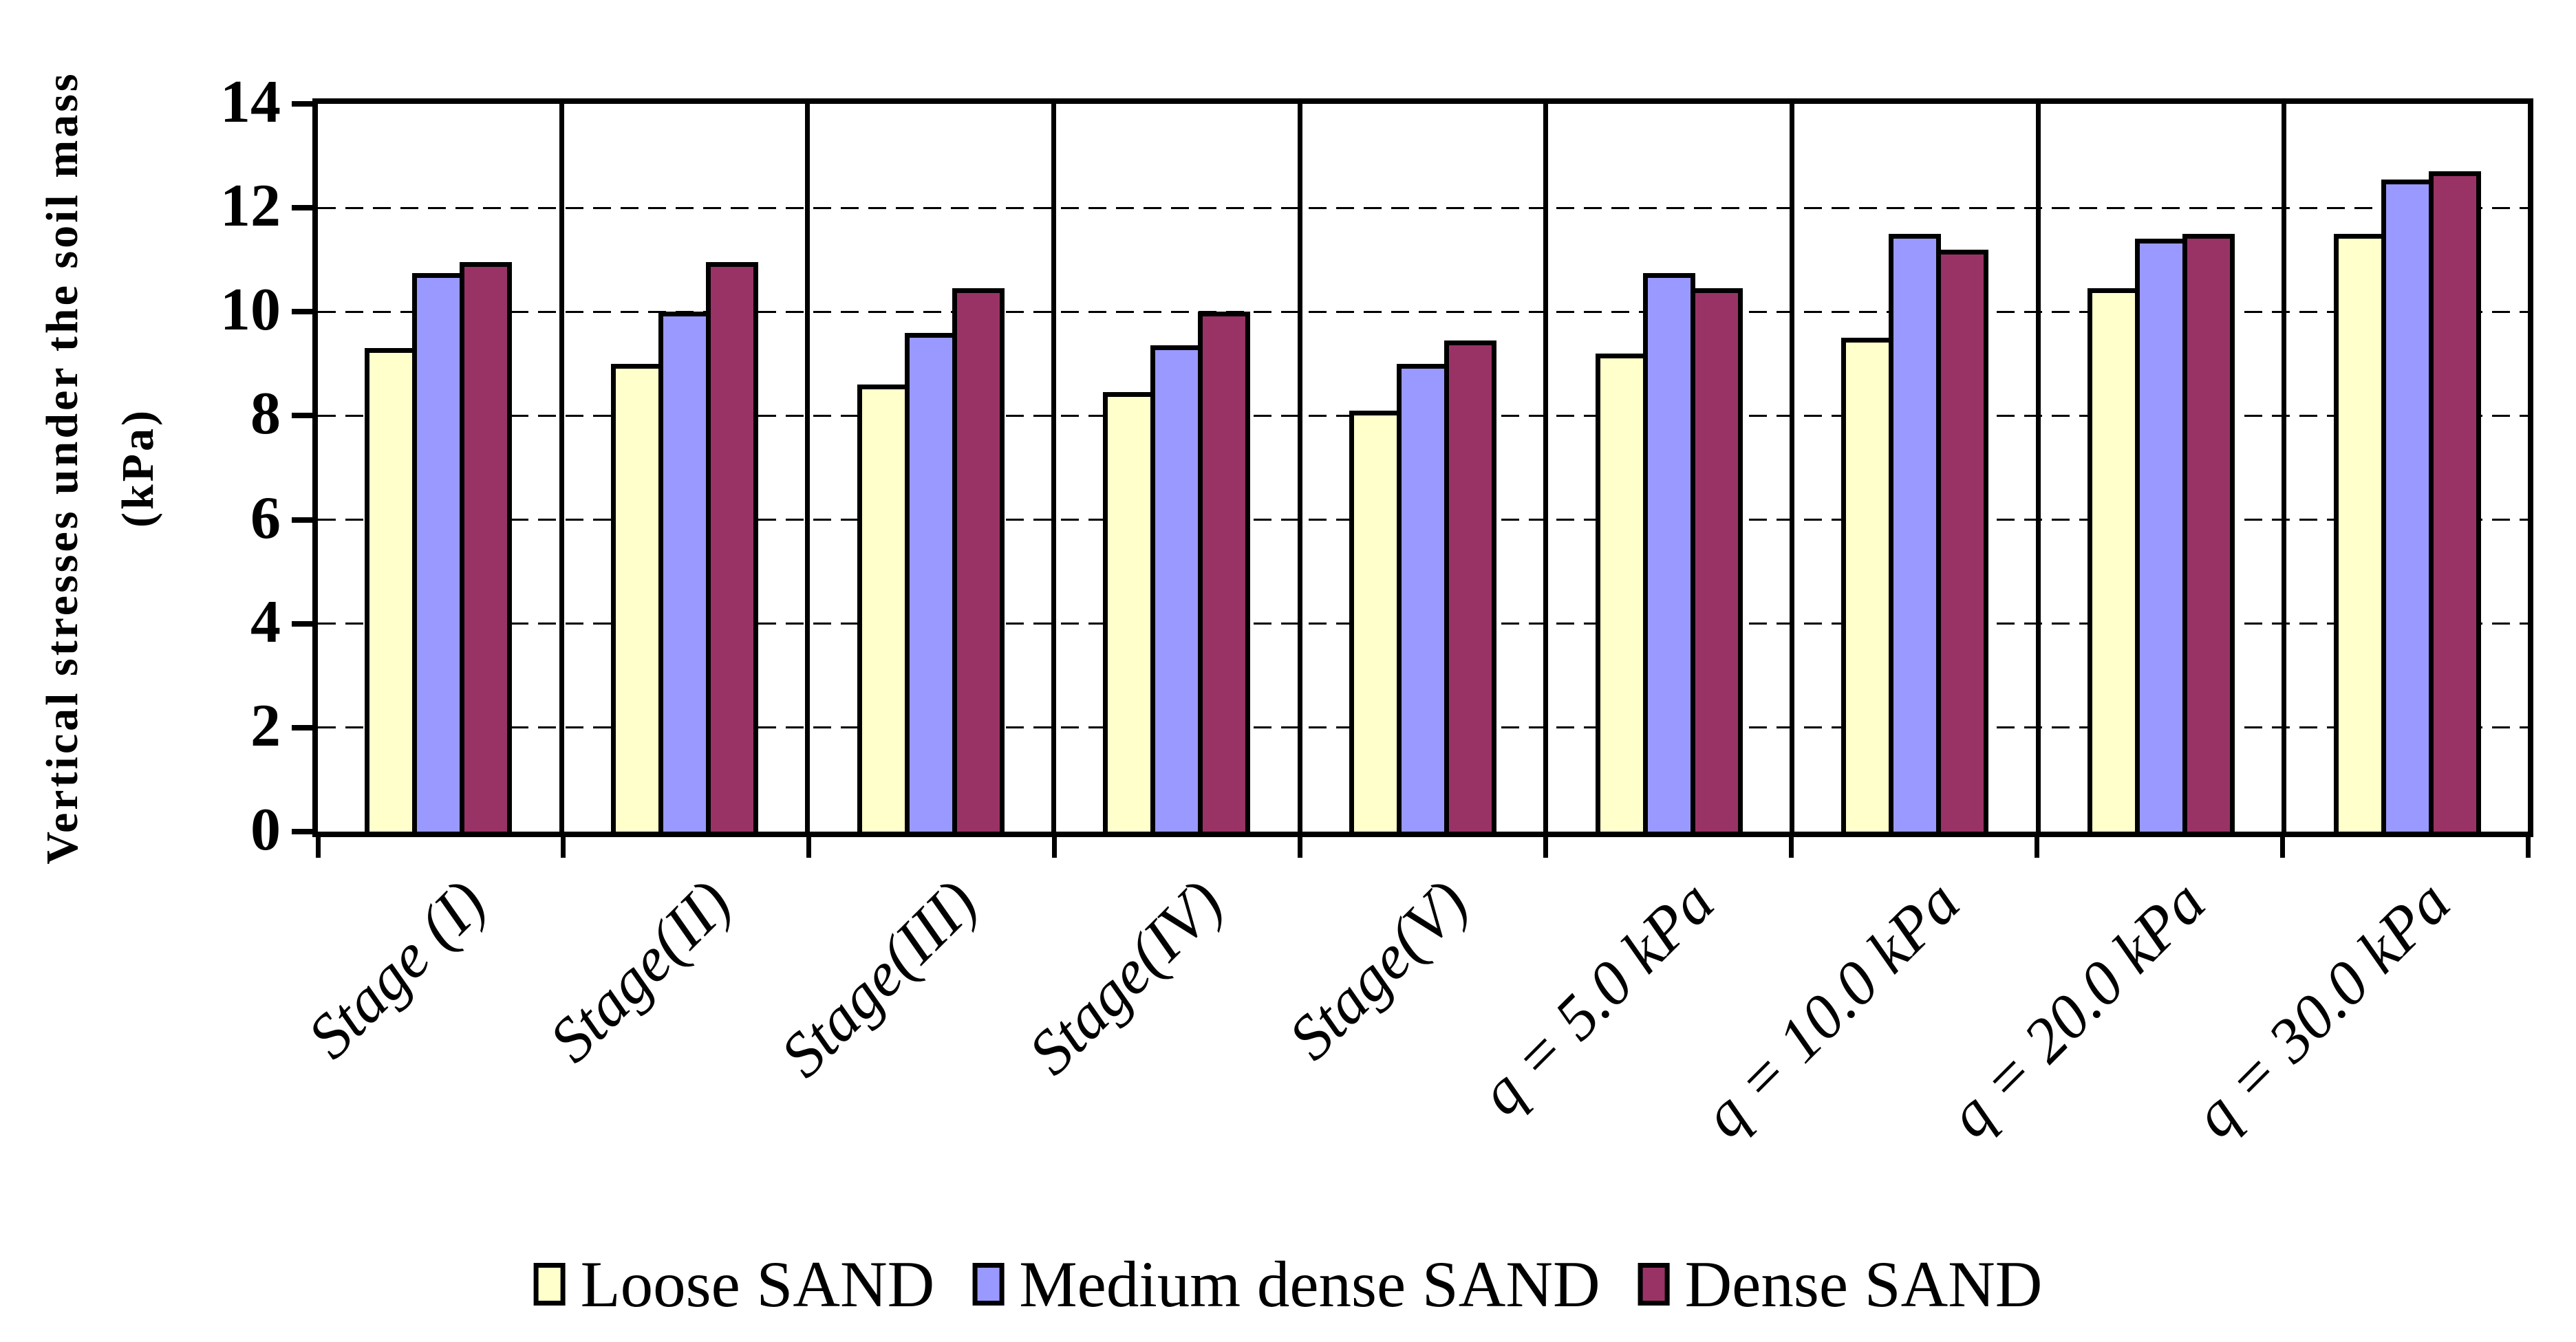 Image resolution: width=2576 pixels, height=1342 pixels. What do you see at coordinates (1125, 977) in the screenshot?
I see `x-axis-label: Stage(IV)` at bounding box center [1125, 977].